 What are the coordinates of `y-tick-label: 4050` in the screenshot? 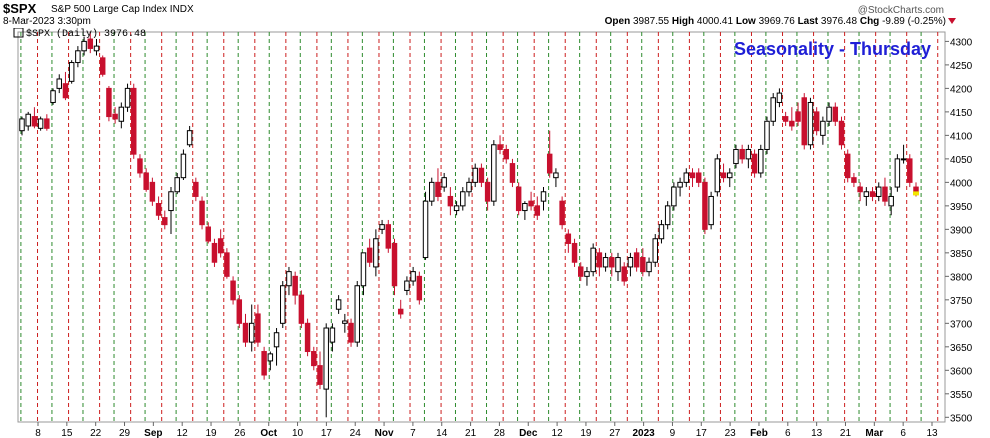 It's located at (961, 160).